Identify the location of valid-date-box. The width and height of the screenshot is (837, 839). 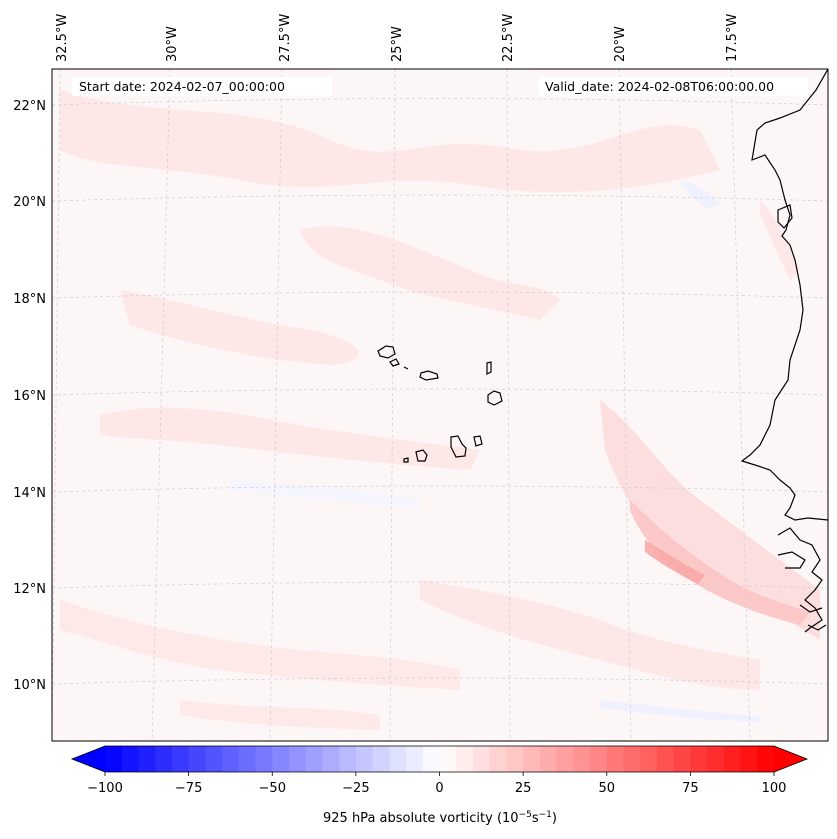
(673, 86).